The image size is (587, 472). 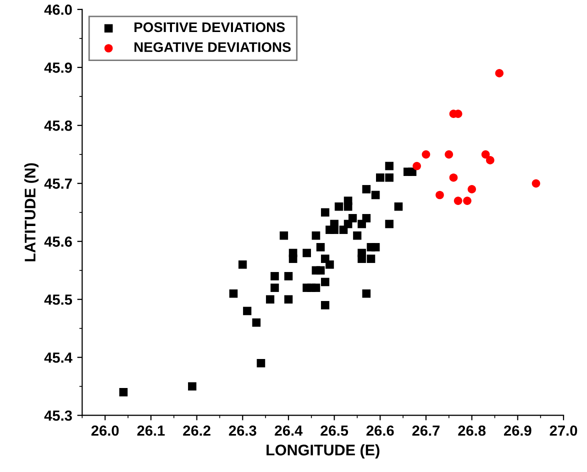 What do you see at coordinates (31, 212) in the screenshot?
I see `y-axis-title: LATITUDE (N)` at bounding box center [31, 212].